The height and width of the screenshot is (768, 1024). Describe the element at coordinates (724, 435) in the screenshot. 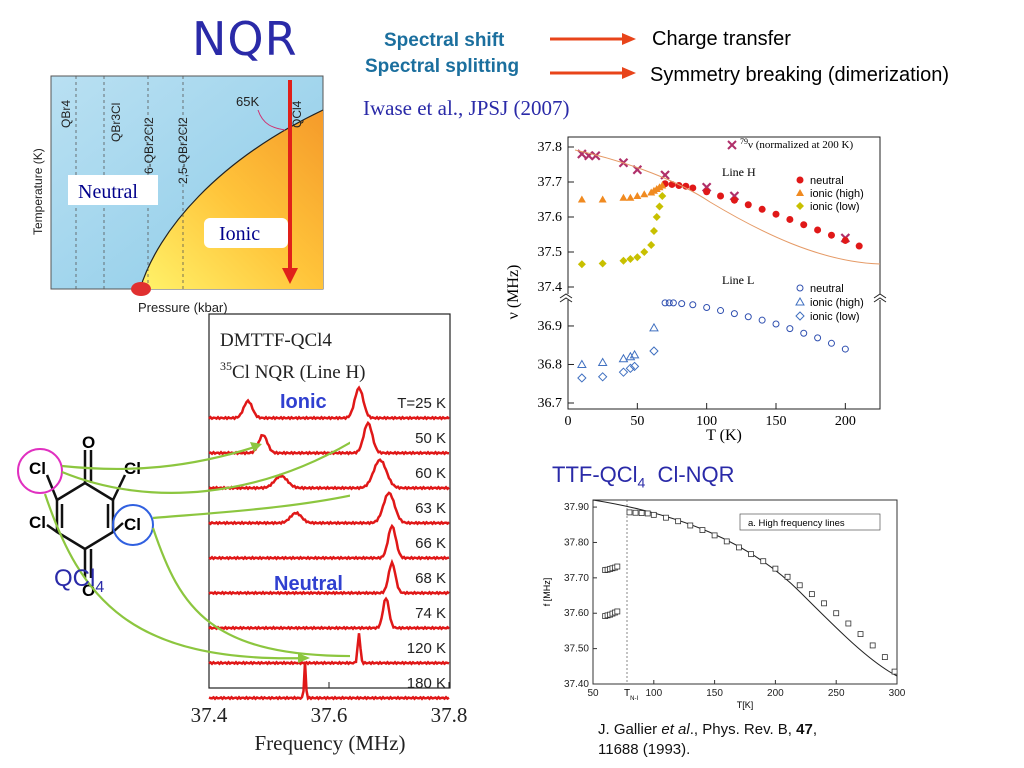

I see `iwase-xlabel: T (K)` at that location.